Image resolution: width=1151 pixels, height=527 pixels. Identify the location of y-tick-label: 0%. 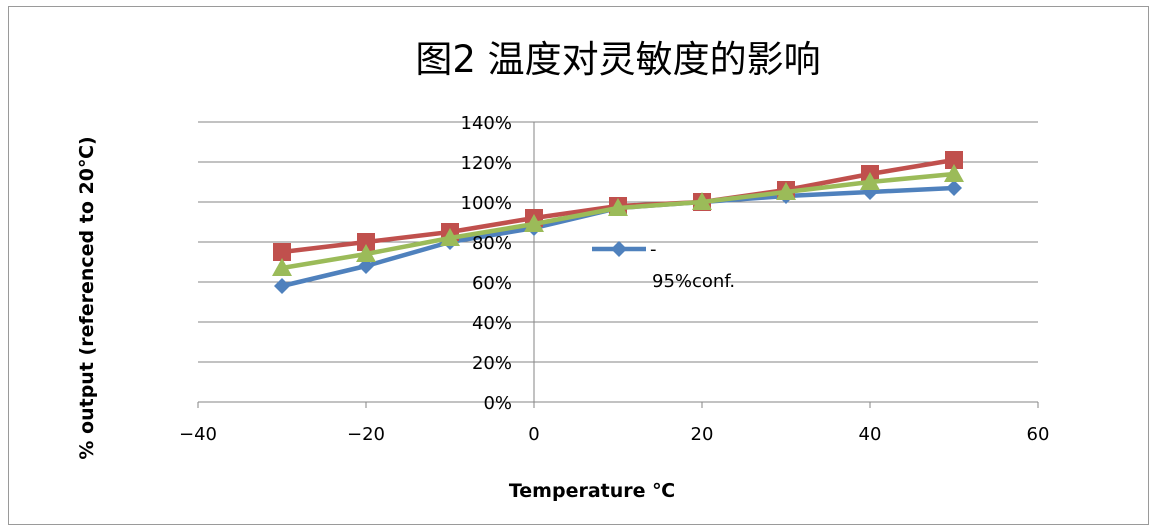
(497, 403).